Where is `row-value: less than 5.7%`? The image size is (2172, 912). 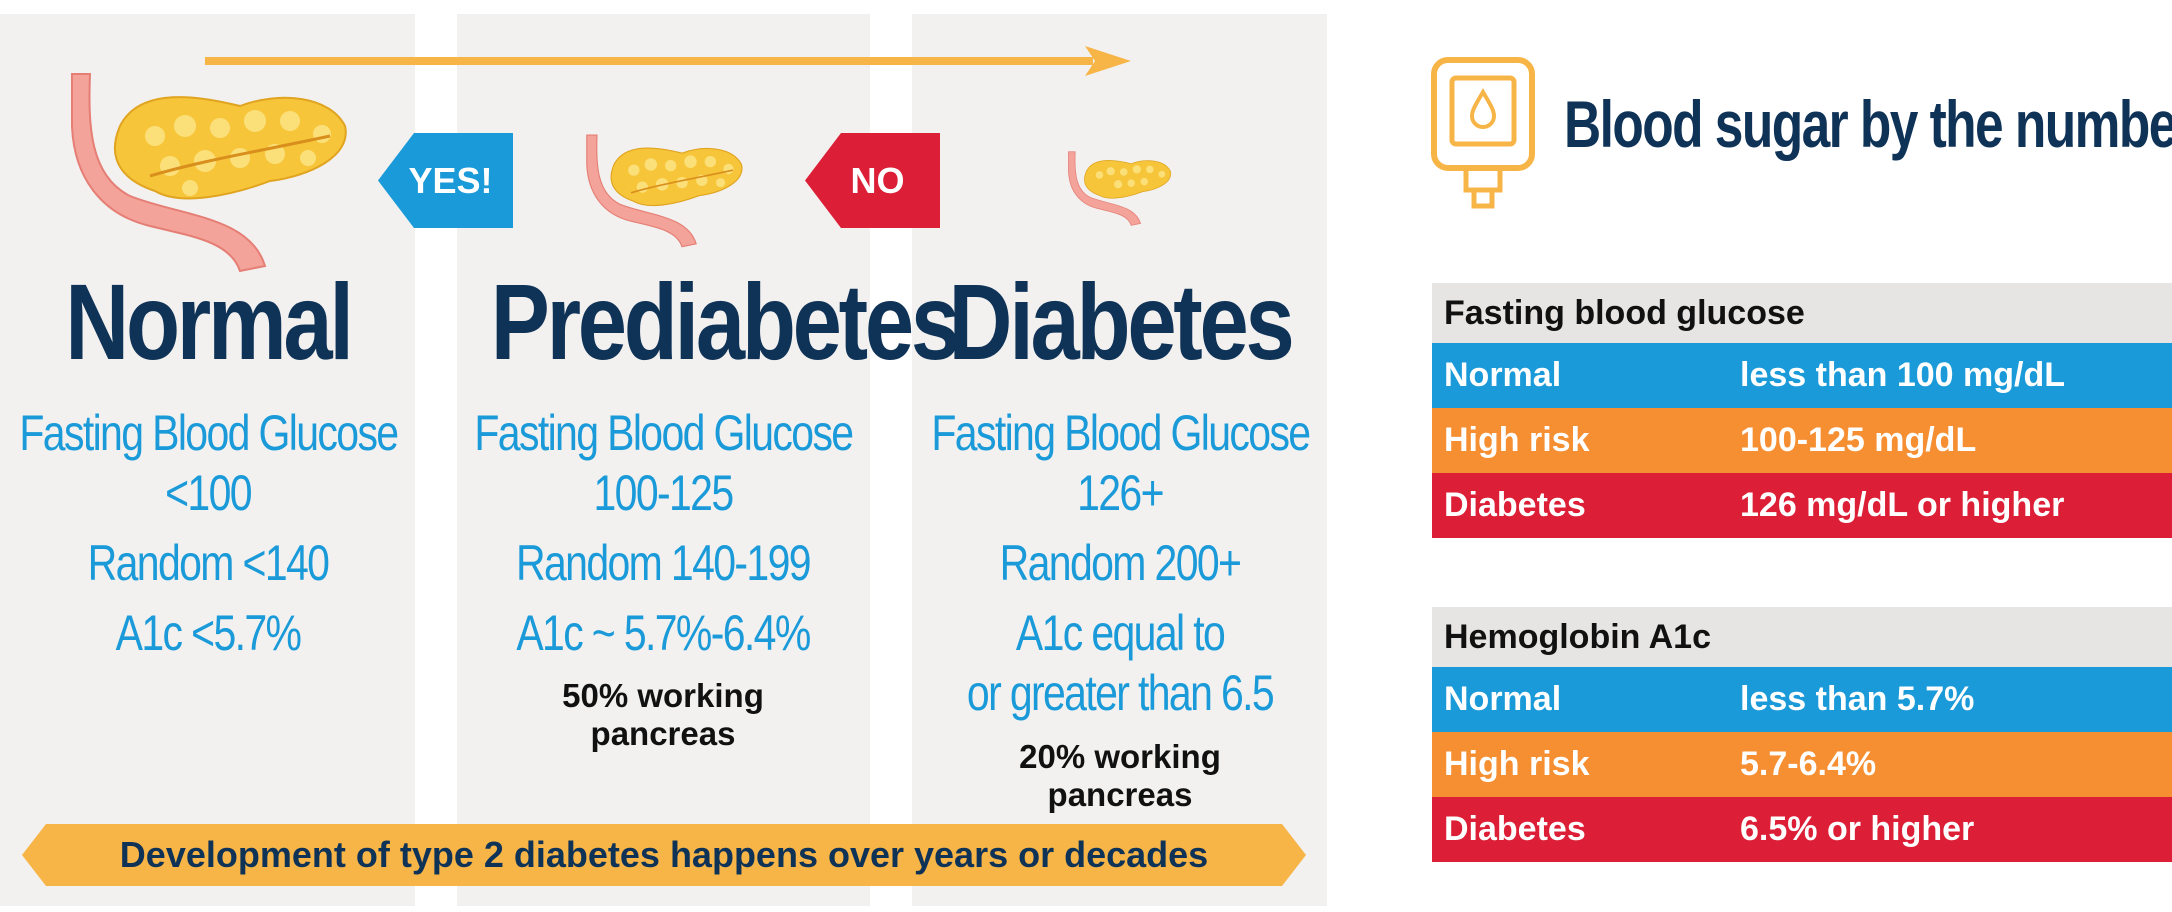 row-value: less than 5.7% is located at coordinates (1857, 699).